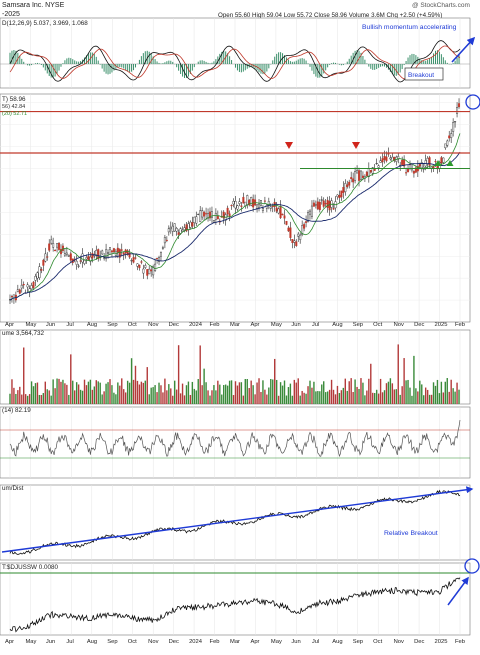 The height and width of the screenshot is (655, 480). I want to click on rsi-line, so click(235, 438).